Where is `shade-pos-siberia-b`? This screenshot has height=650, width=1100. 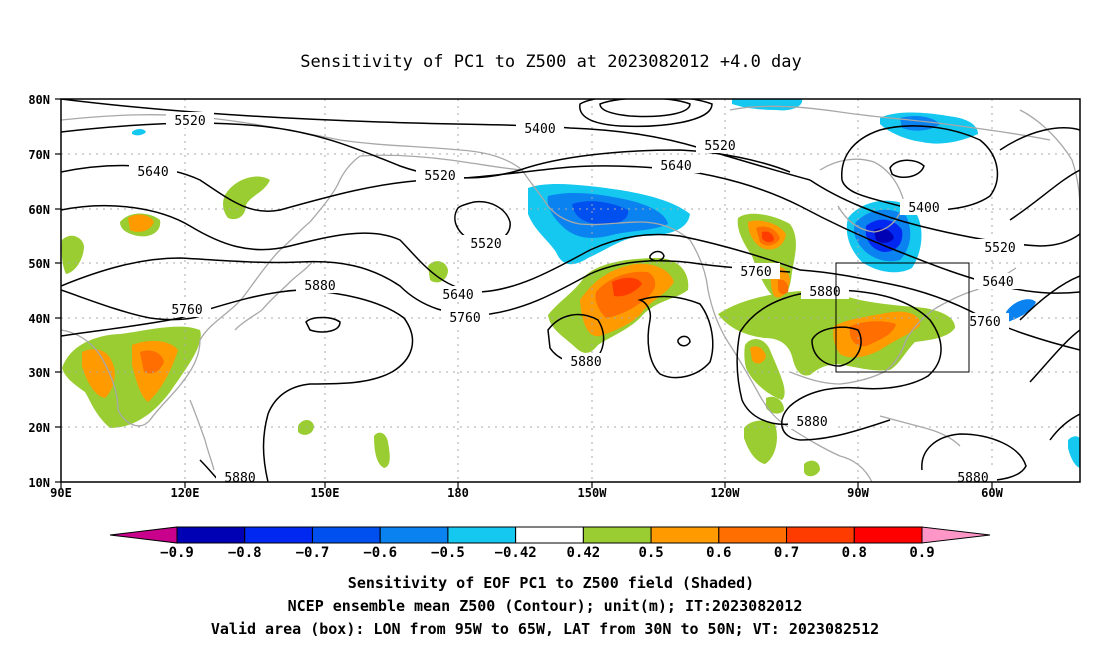
shade-pos-siberia-b is located at coordinates (246, 198).